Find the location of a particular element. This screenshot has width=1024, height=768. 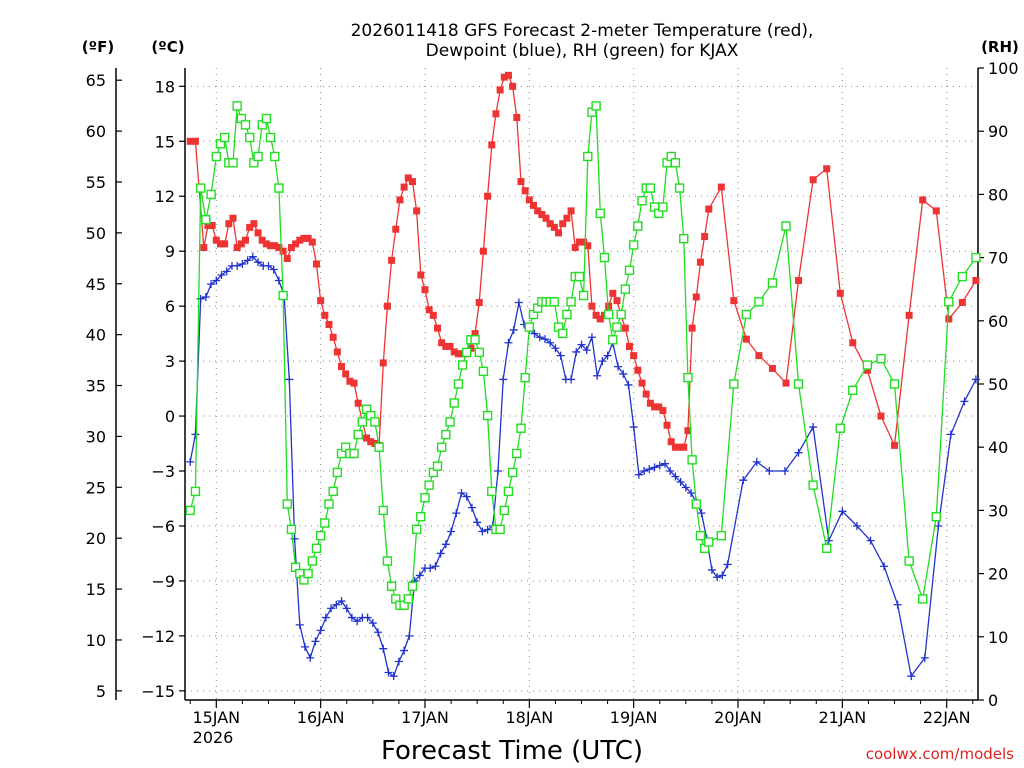

year-label: 2026 is located at coordinates (213, 737).